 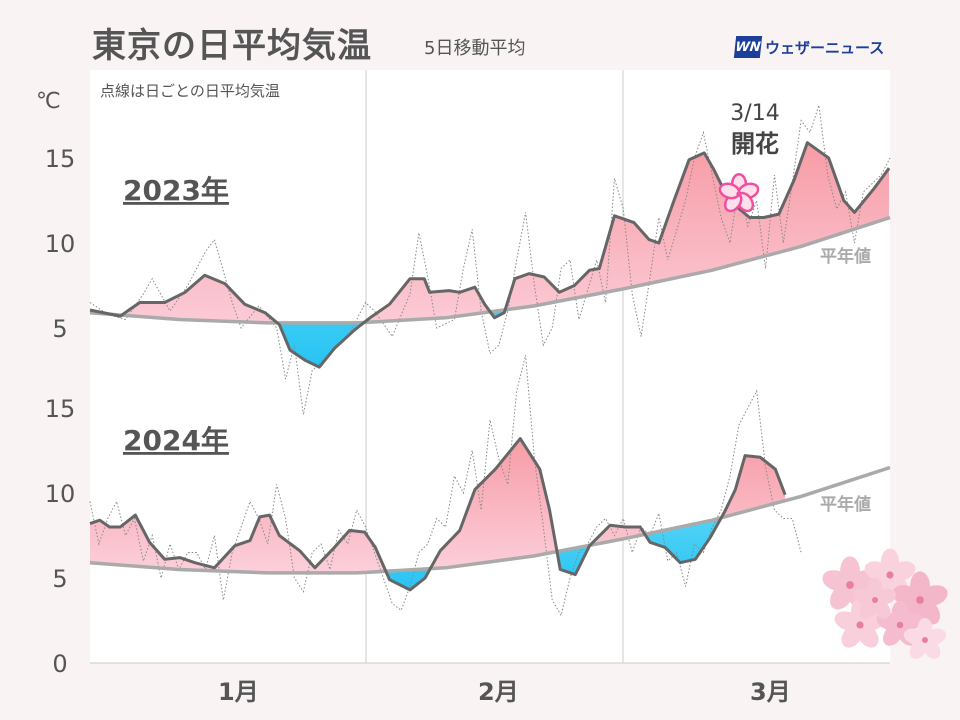 I want to click on normal-temperature-line, so click(x=490, y=520).